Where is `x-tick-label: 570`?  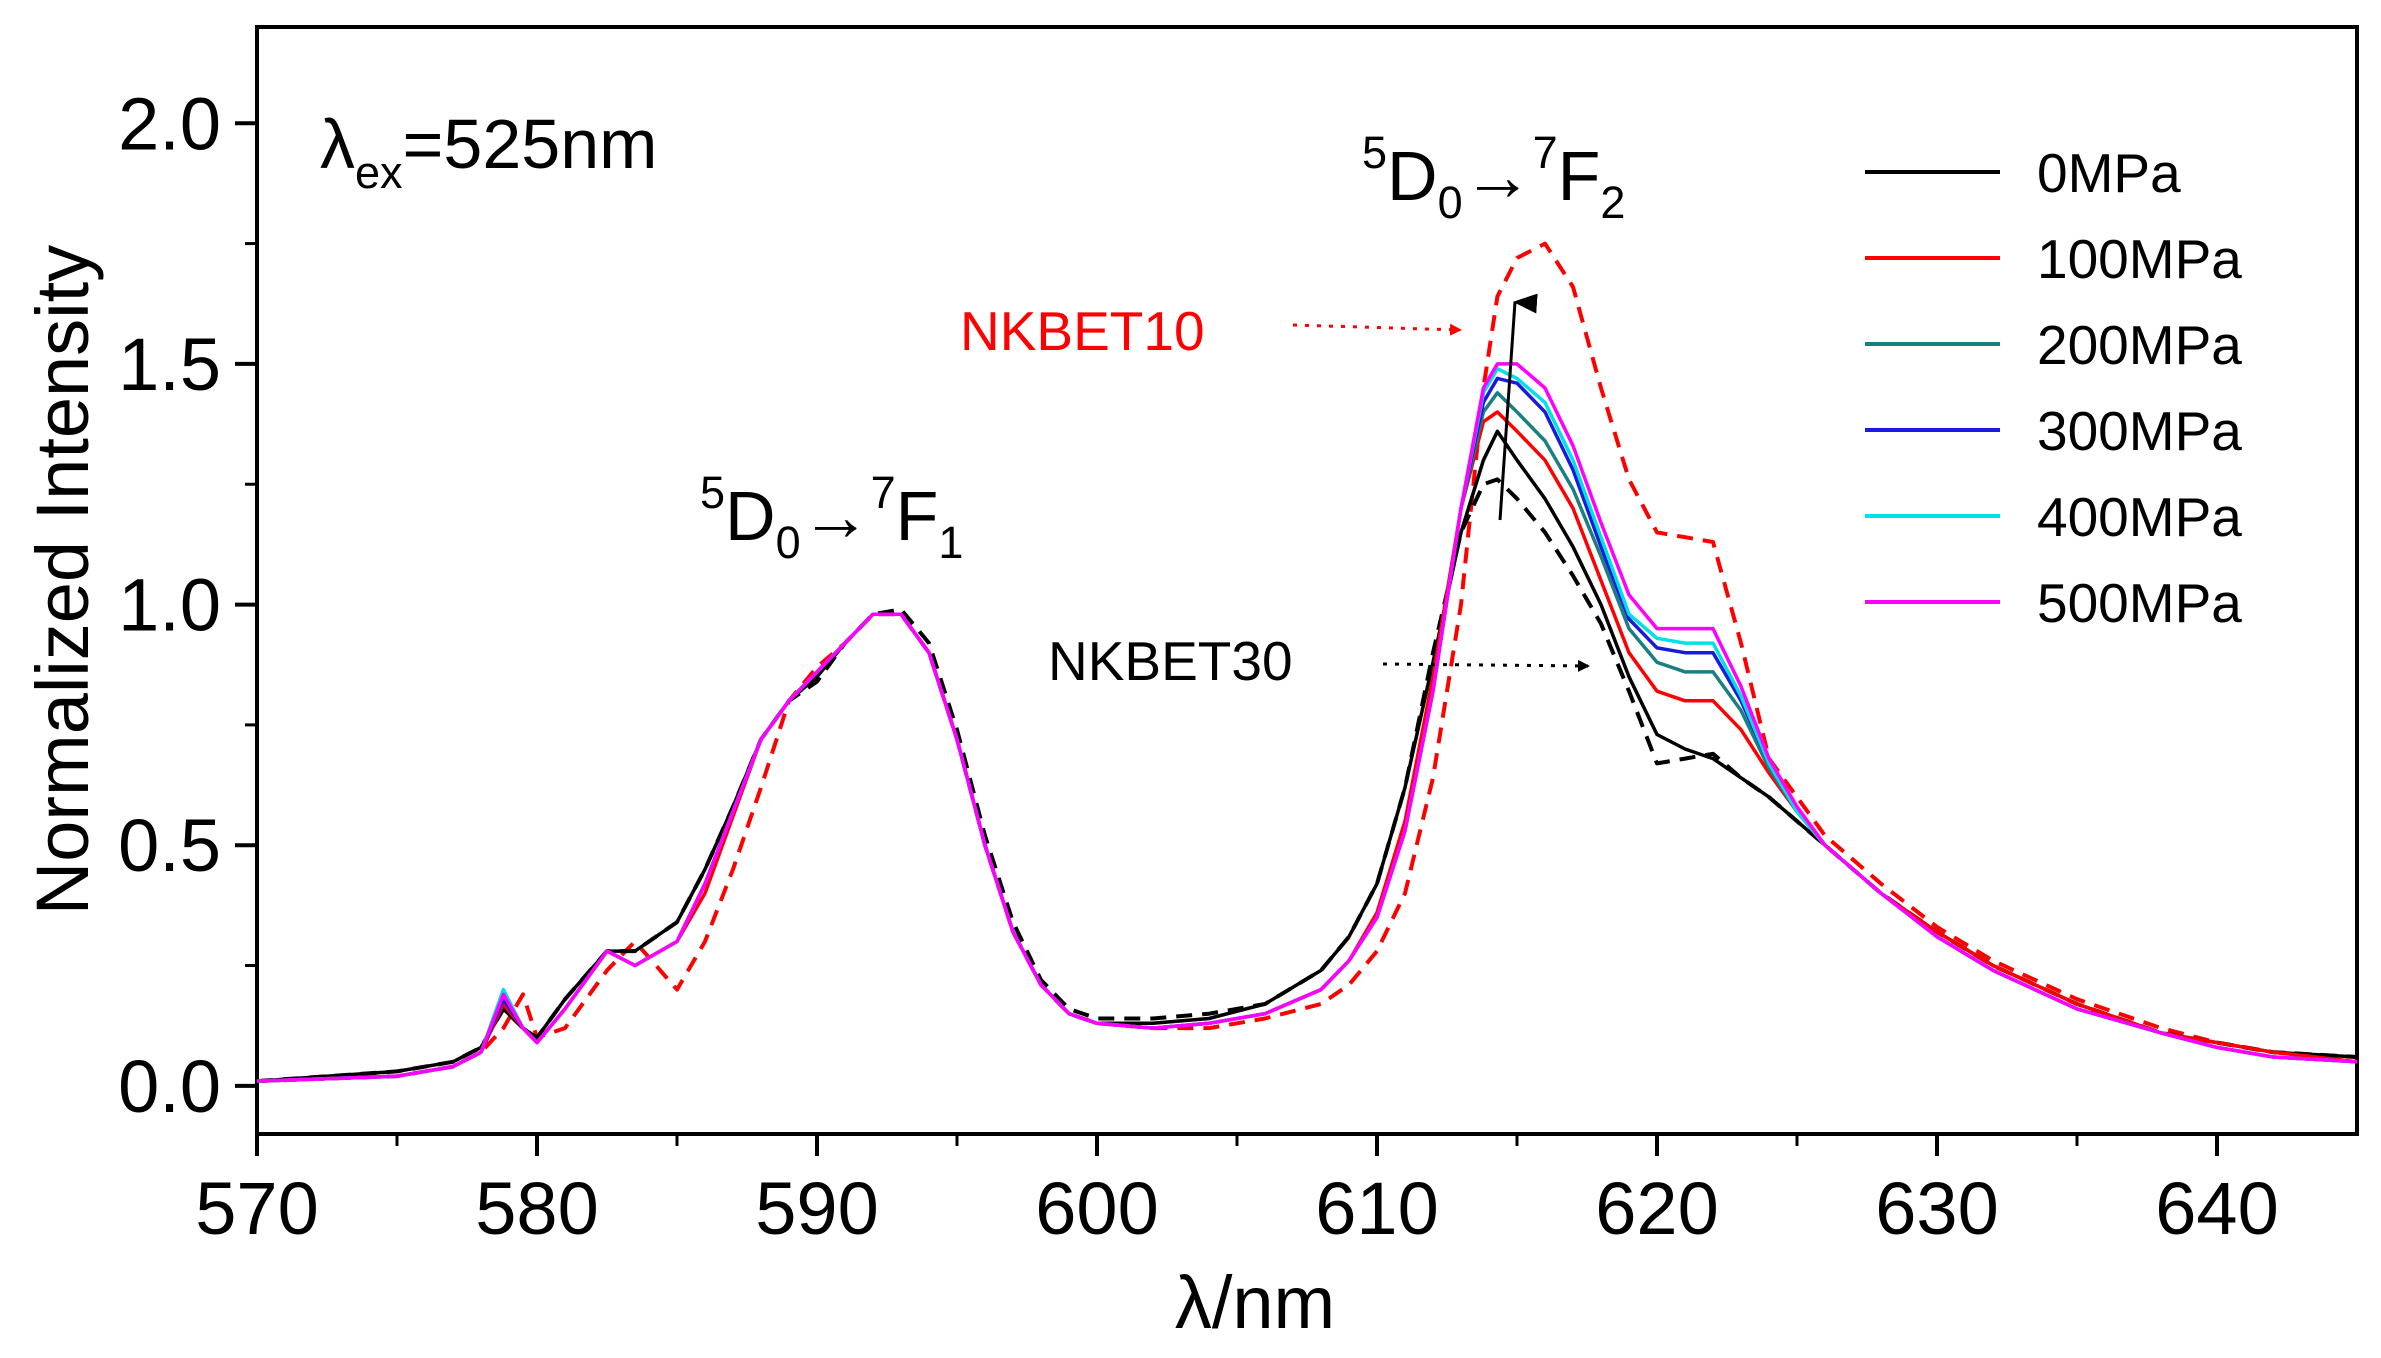
x-tick-label: 570 is located at coordinates (256, 1208).